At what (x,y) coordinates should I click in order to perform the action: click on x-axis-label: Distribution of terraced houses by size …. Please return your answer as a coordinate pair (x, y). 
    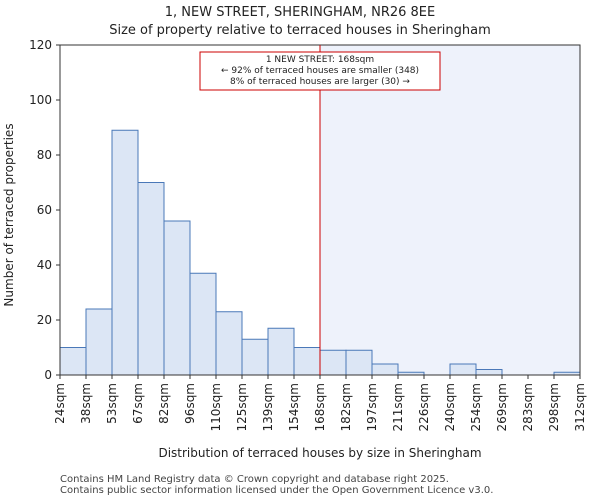
    Looking at the image, I should click on (319, 453).